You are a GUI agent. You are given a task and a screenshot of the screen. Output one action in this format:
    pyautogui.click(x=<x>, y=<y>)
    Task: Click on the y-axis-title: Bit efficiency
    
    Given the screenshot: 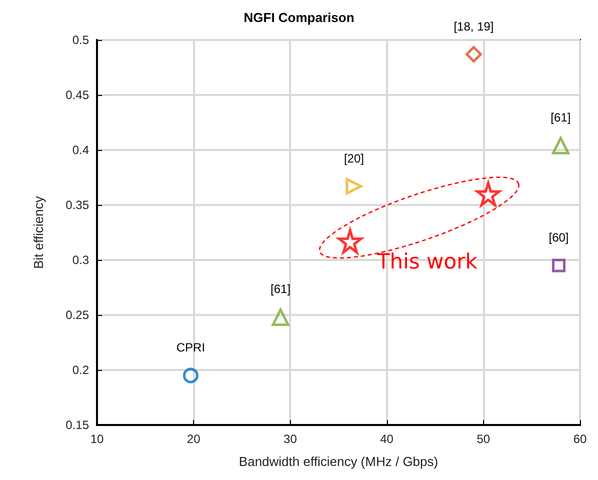 What is the action you would take?
    pyautogui.click(x=38, y=232)
    